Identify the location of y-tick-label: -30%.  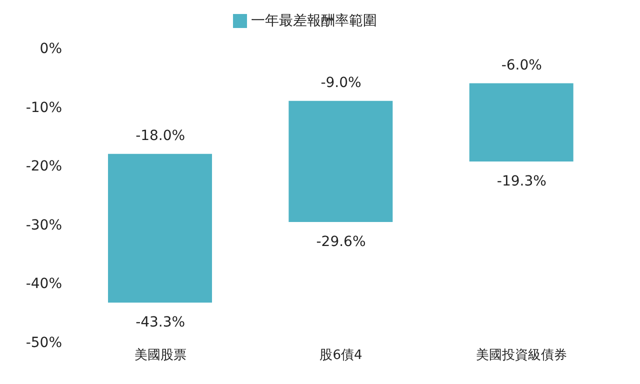
(44, 225).